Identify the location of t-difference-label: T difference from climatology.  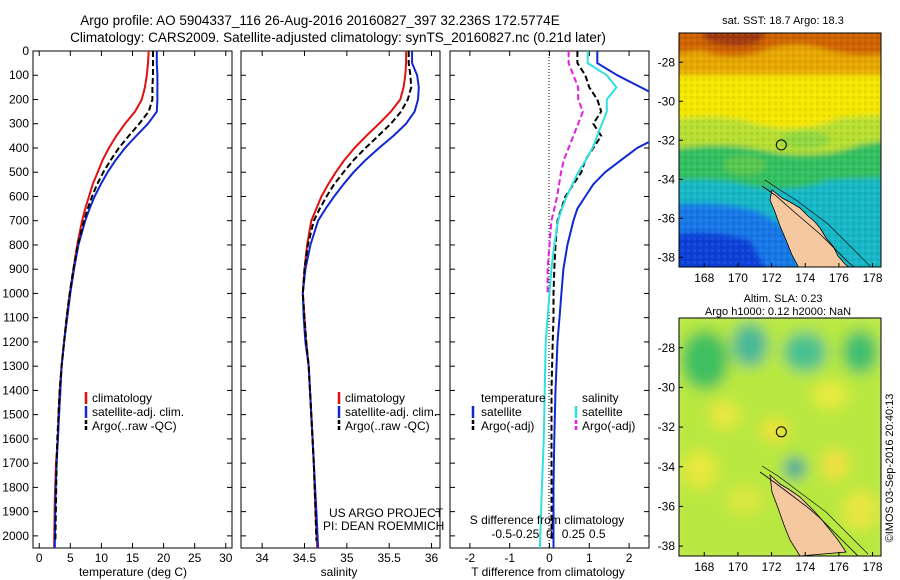
(548, 572).